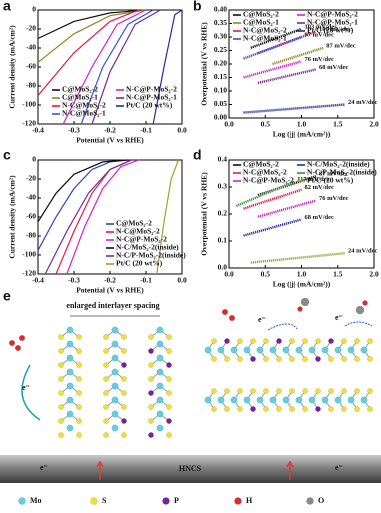 This screenshot has height=513, width=381. Describe the element at coordinates (146, 130) in the screenshot. I see `x-tick-label: -0.1` at that location.